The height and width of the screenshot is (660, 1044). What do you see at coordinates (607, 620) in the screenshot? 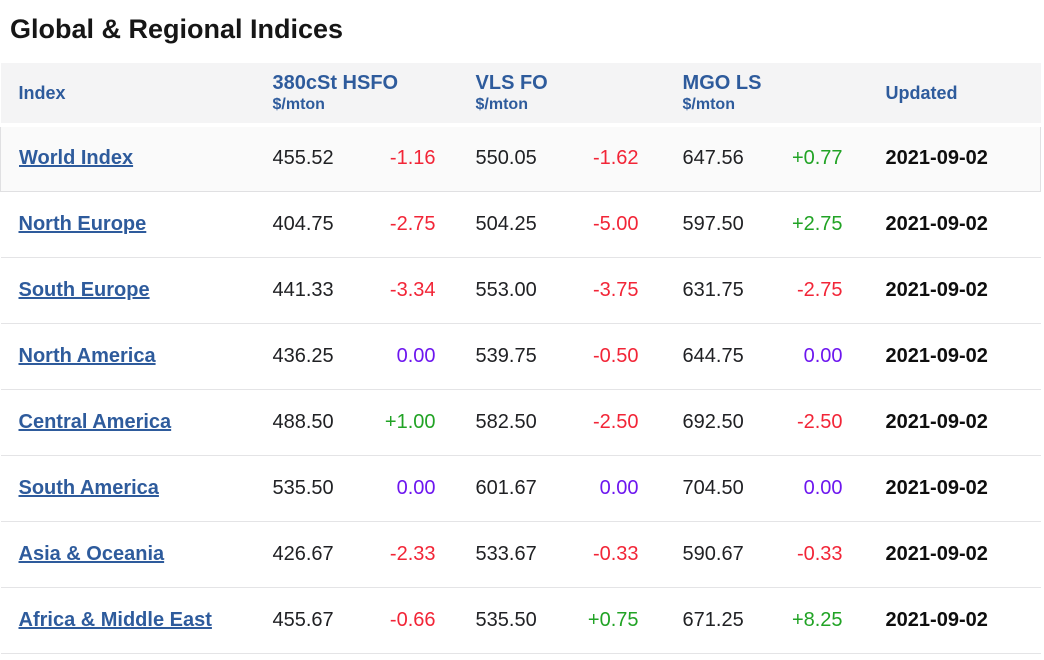
I see `change-vlsfo: +0.75` at bounding box center [607, 620].